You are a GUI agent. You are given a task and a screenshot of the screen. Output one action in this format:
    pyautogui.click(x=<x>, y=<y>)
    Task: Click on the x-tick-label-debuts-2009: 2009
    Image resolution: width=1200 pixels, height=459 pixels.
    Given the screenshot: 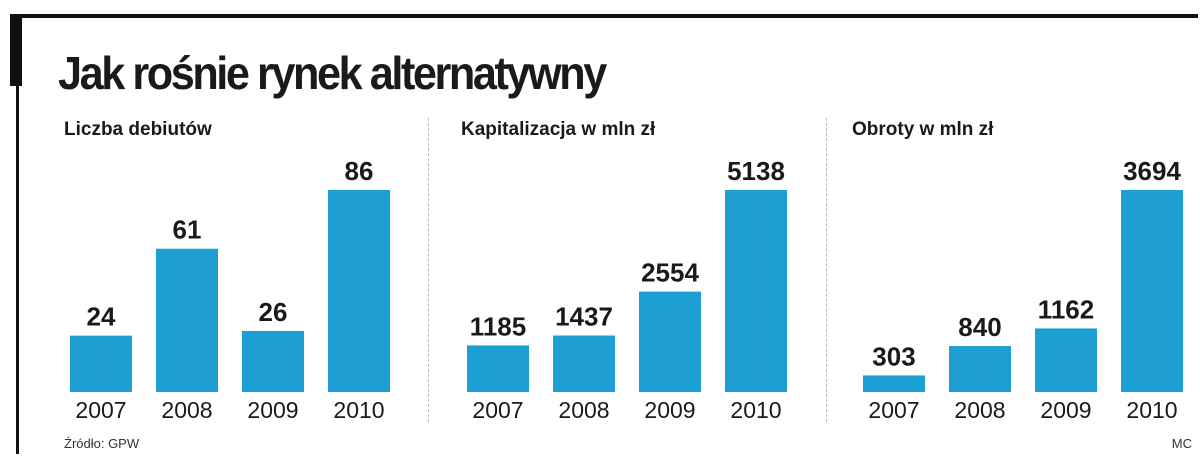 What is the action you would take?
    pyautogui.click(x=272, y=410)
    